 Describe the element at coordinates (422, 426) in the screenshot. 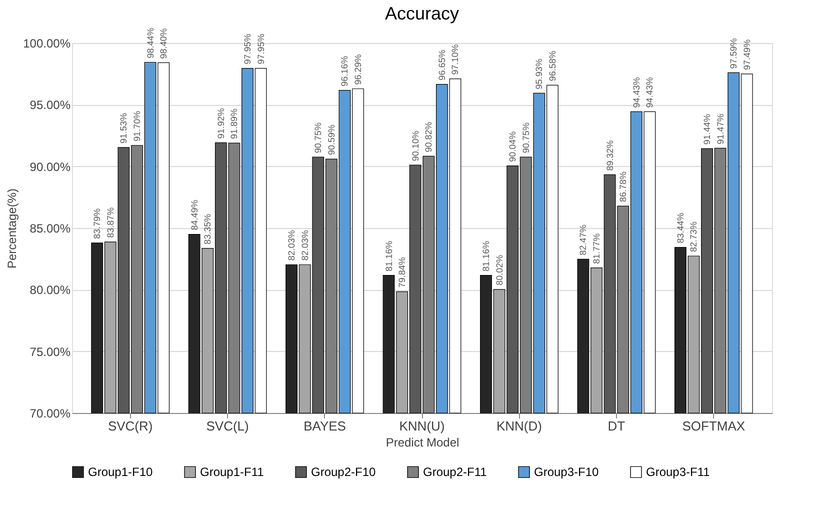

I see `x-tick-label: KNN(U)` at that location.